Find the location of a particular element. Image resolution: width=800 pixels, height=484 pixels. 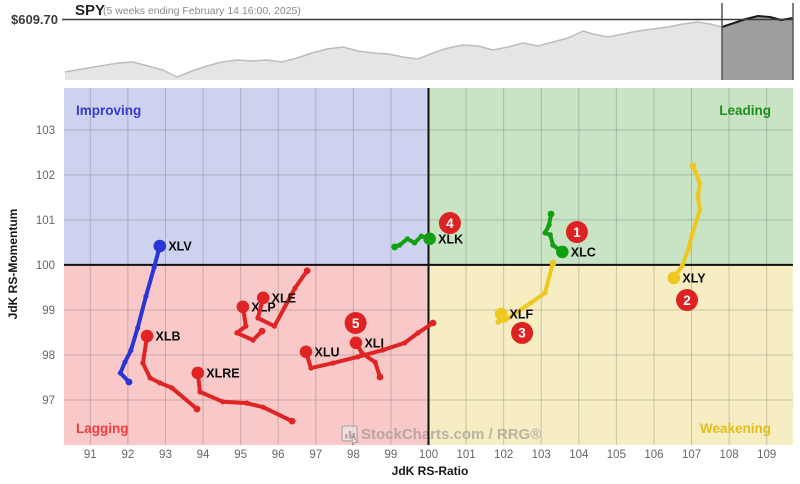

x-tick-label: 100 is located at coordinates (428, 455).